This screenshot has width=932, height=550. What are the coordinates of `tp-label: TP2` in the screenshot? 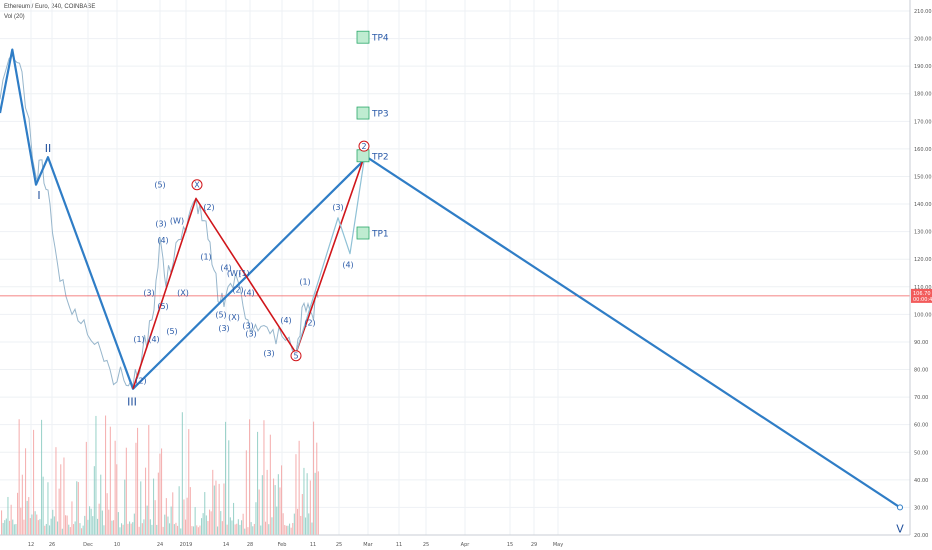 It's located at (380, 157).